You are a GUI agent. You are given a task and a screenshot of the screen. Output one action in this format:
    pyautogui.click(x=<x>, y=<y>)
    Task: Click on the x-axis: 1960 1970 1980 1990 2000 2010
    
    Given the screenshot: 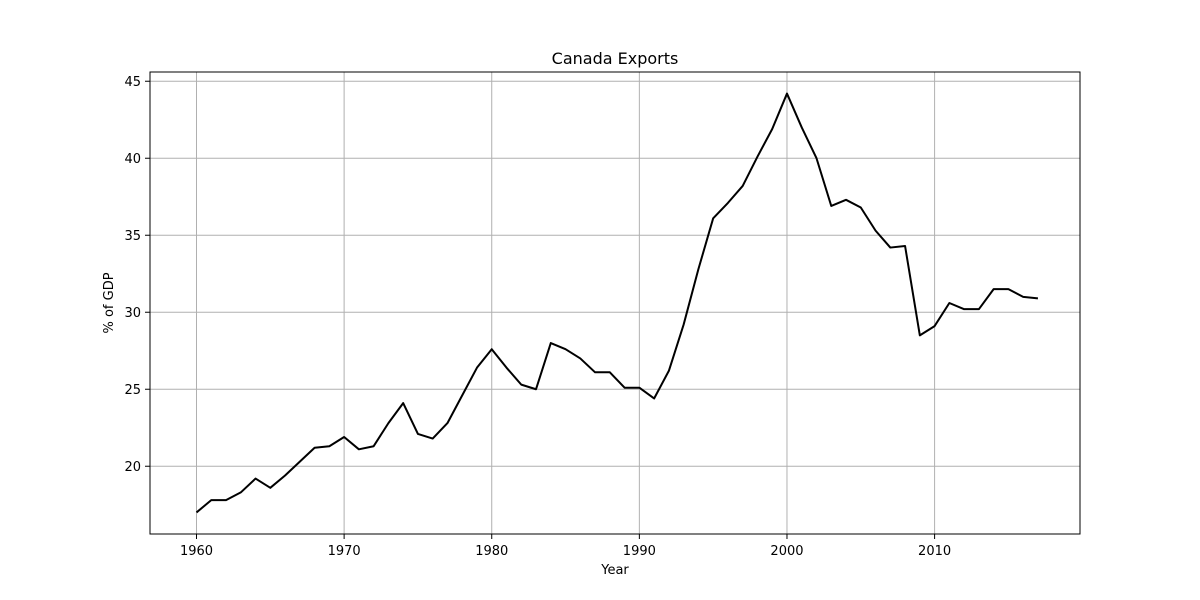 What is the action you would take?
    pyautogui.click(x=565, y=546)
    